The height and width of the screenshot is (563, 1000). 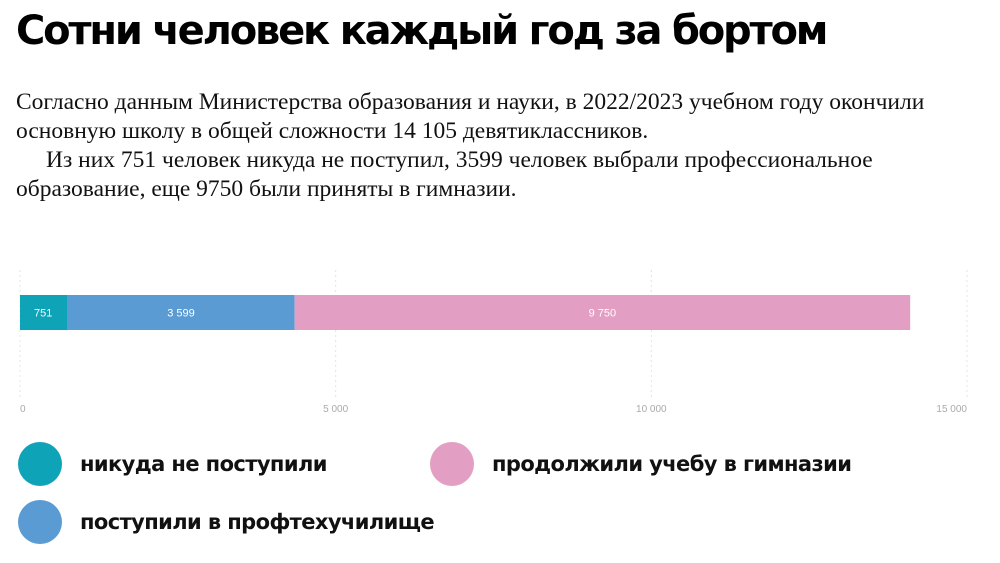 I want to click on legend-label: никуда не поступили, so click(x=203, y=464).